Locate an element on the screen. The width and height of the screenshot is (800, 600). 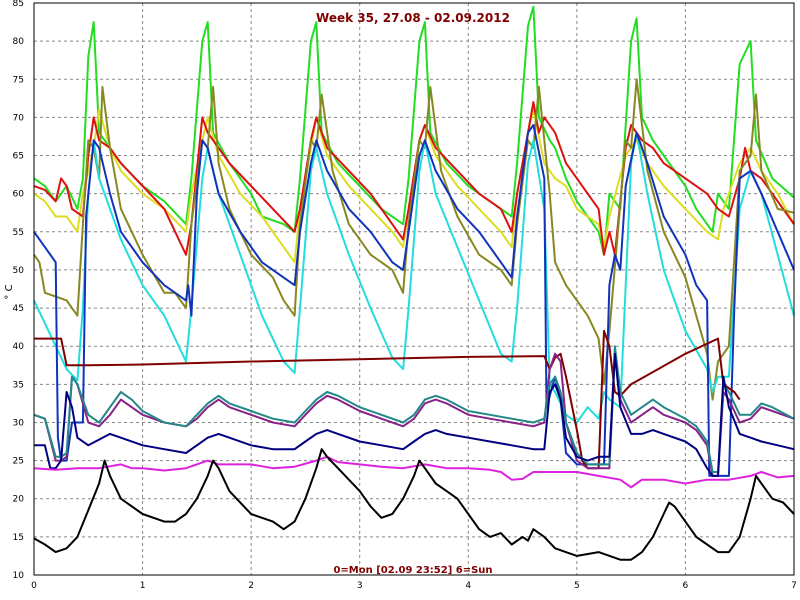
chart-subtitle: 0=Mon [02.09 23:52] 6=Sun is located at coordinates (412, 570).